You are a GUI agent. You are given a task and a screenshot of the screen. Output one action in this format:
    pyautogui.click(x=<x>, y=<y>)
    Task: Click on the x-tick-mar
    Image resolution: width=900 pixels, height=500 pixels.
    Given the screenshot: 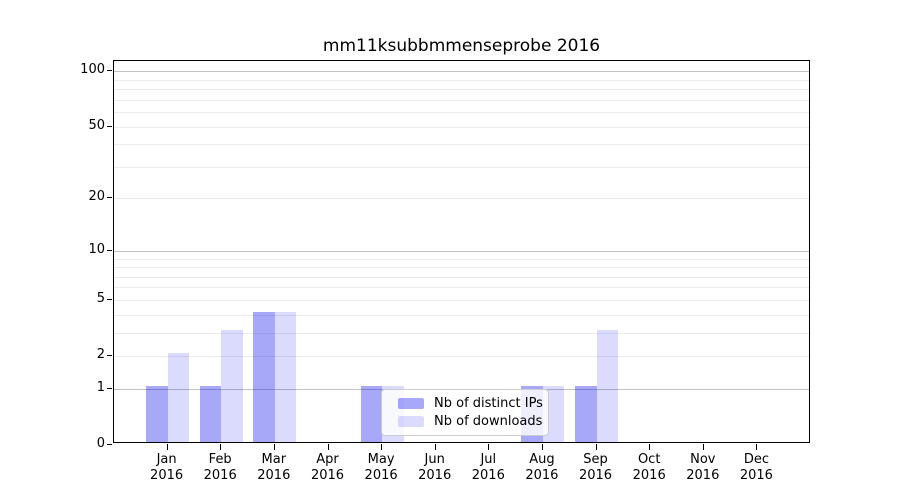 What is the action you would take?
    pyautogui.click(x=274, y=447)
    